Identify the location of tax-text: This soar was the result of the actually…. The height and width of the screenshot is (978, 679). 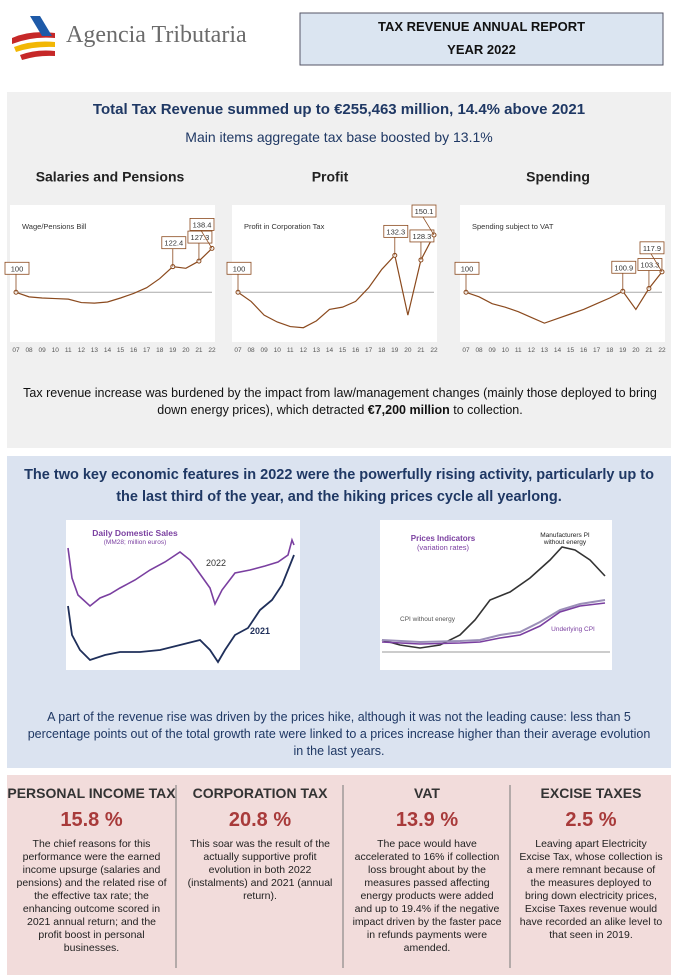
(260, 870).